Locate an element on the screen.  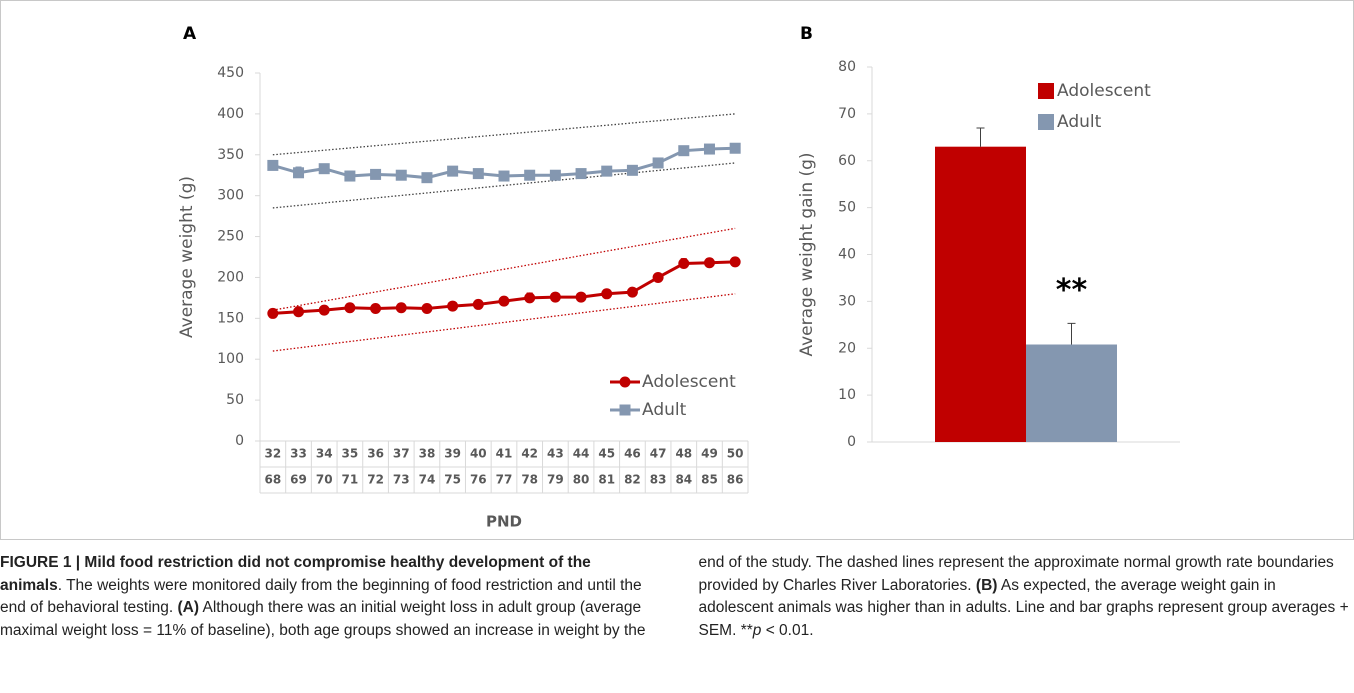
x-tick-label: 46 is located at coordinates (632, 454).